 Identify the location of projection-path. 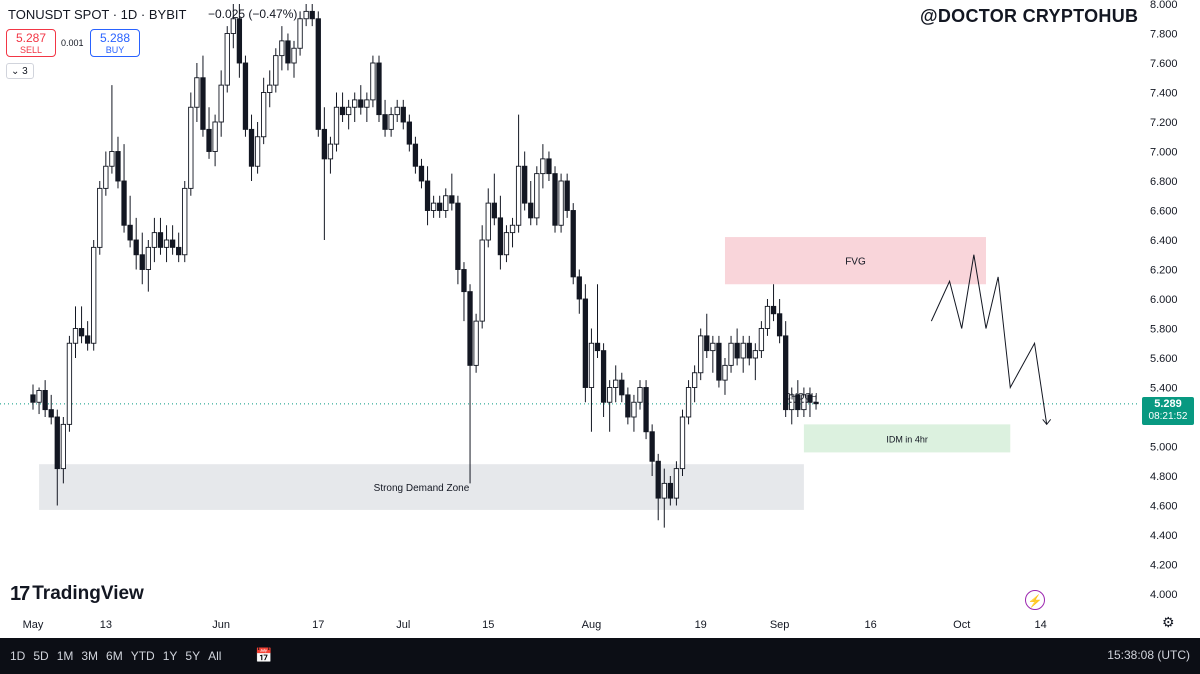
(989, 339).